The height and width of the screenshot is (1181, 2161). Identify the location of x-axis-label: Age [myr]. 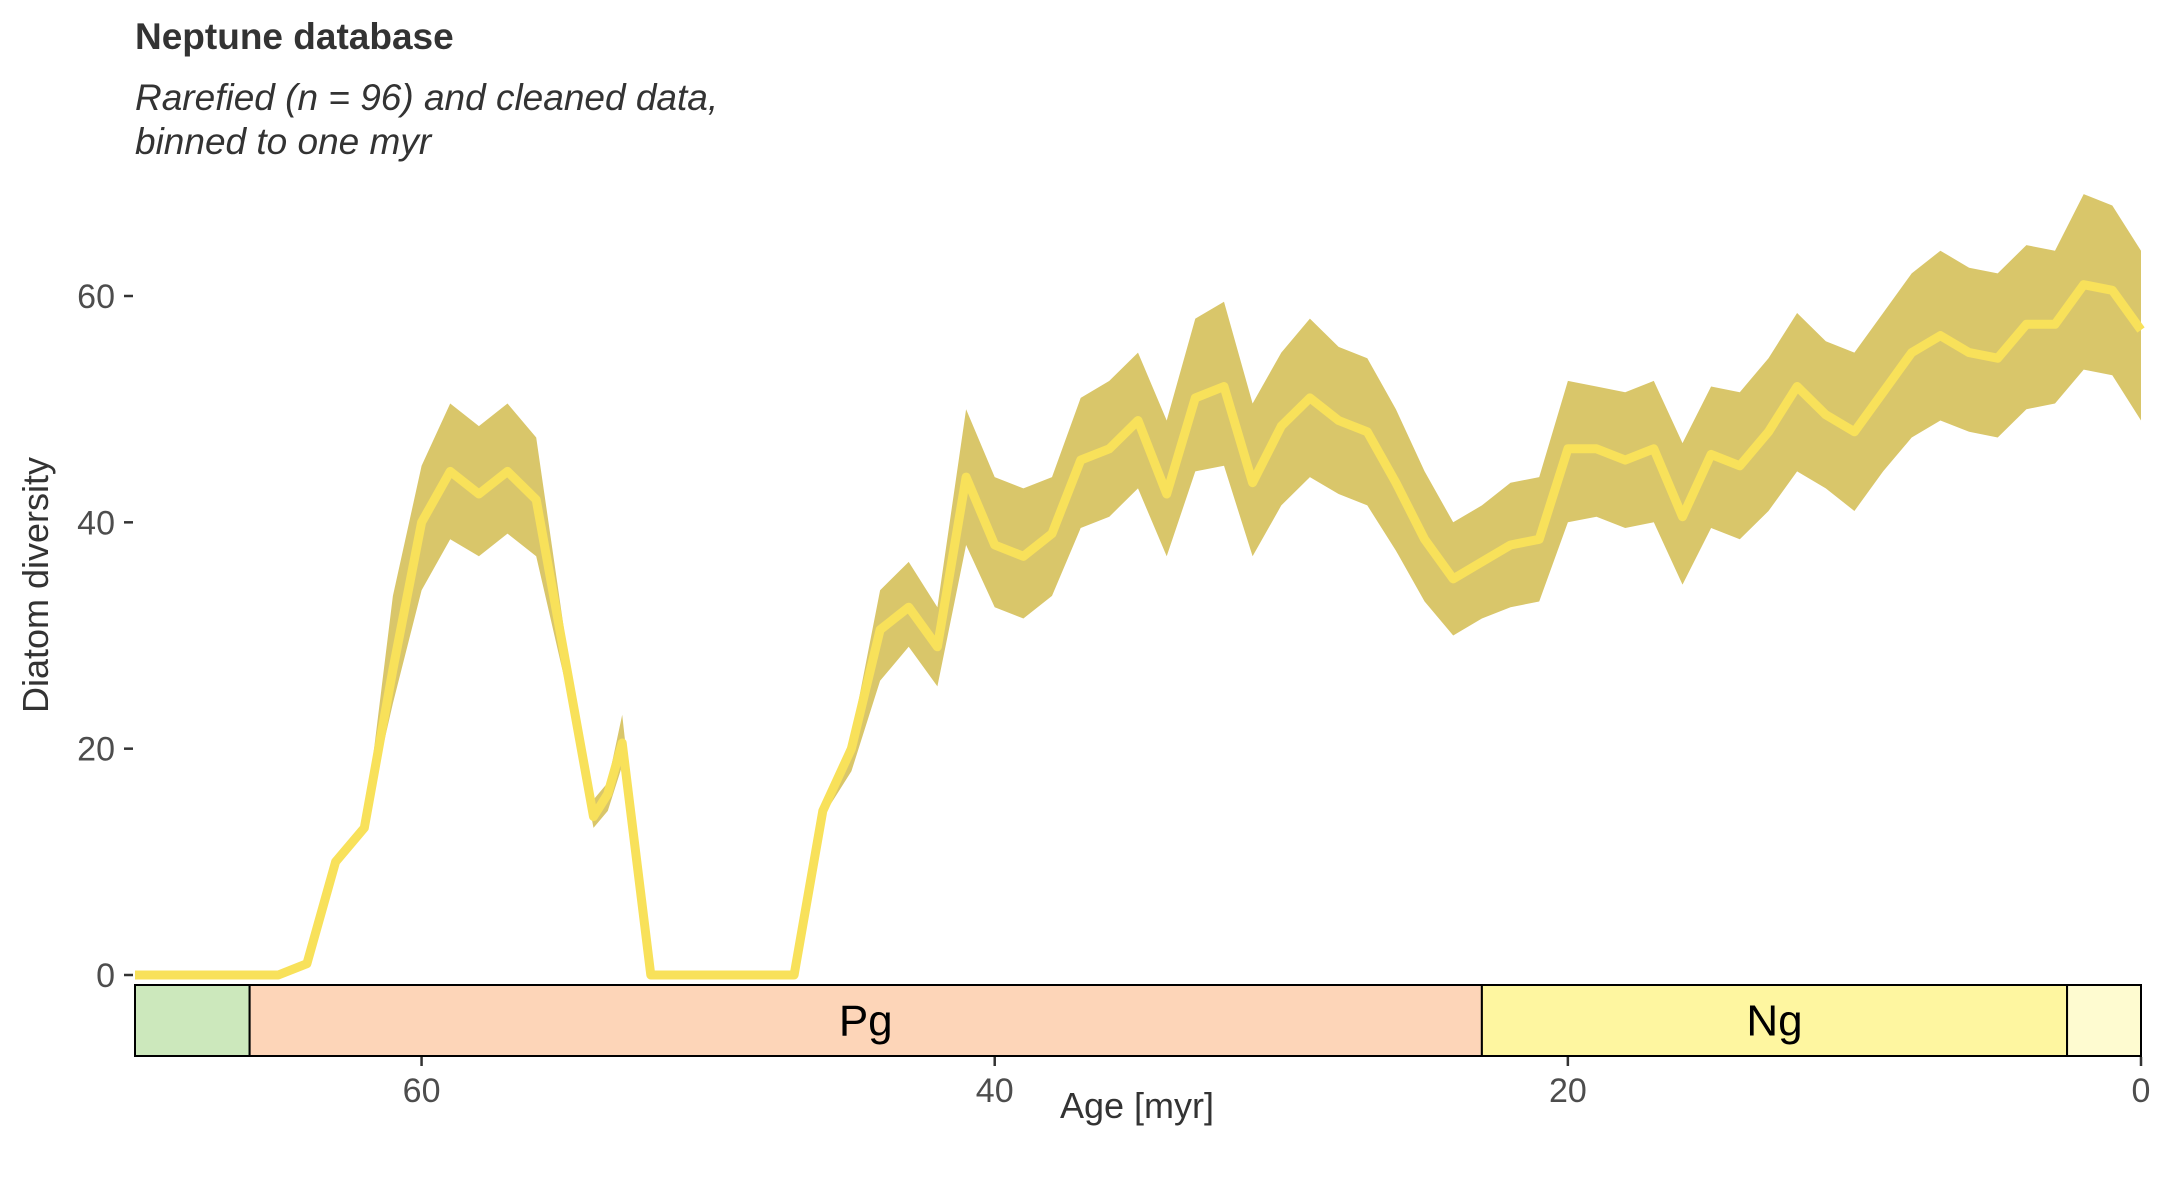
(1137, 1105).